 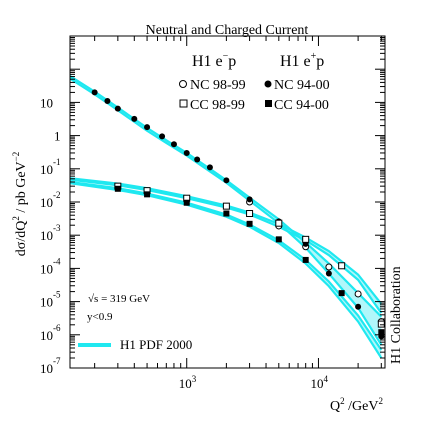 I want to click on y-tick-label: 10⁻², so click(x=50, y=200).